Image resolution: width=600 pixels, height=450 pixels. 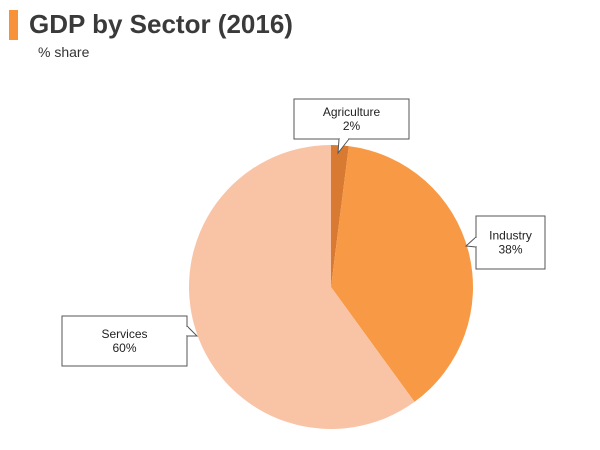 What do you see at coordinates (124, 334) in the screenshot?
I see `slice-label-services: Services` at bounding box center [124, 334].